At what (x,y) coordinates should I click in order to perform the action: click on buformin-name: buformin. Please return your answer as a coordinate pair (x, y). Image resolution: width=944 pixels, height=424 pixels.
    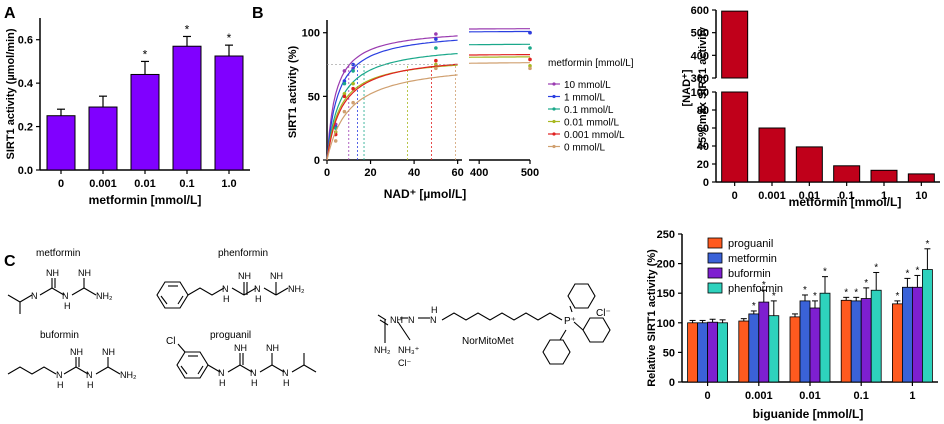
    Looking at the image, I should click on (59, 335).